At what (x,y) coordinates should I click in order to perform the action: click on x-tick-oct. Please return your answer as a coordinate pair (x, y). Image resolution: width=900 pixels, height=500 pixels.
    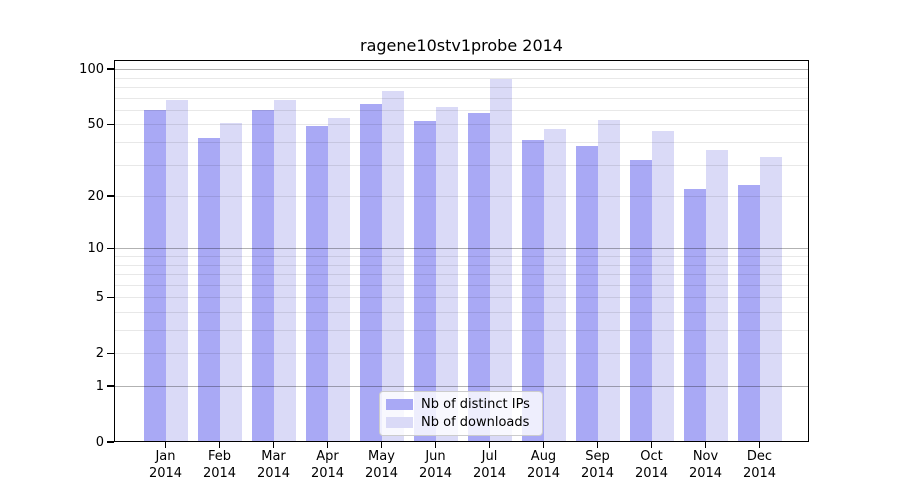
    Looking at the image, I should click on (651, 445).